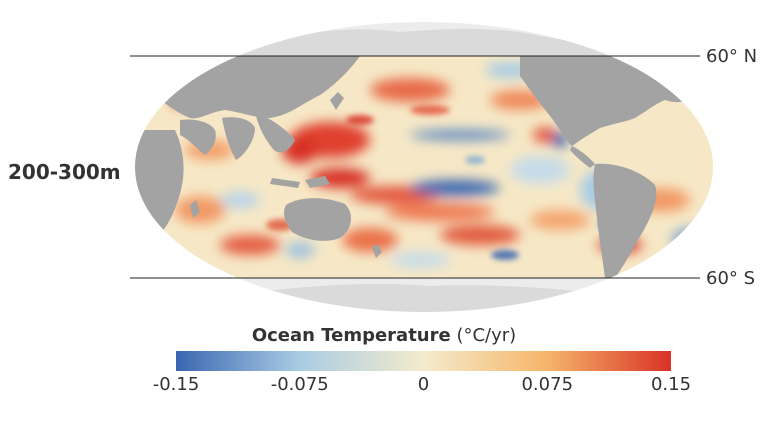  What do you see at coordinates (423, 384) in the screenshot?
I see `legend-tick-label: 0` at bounding box center [423, 384].